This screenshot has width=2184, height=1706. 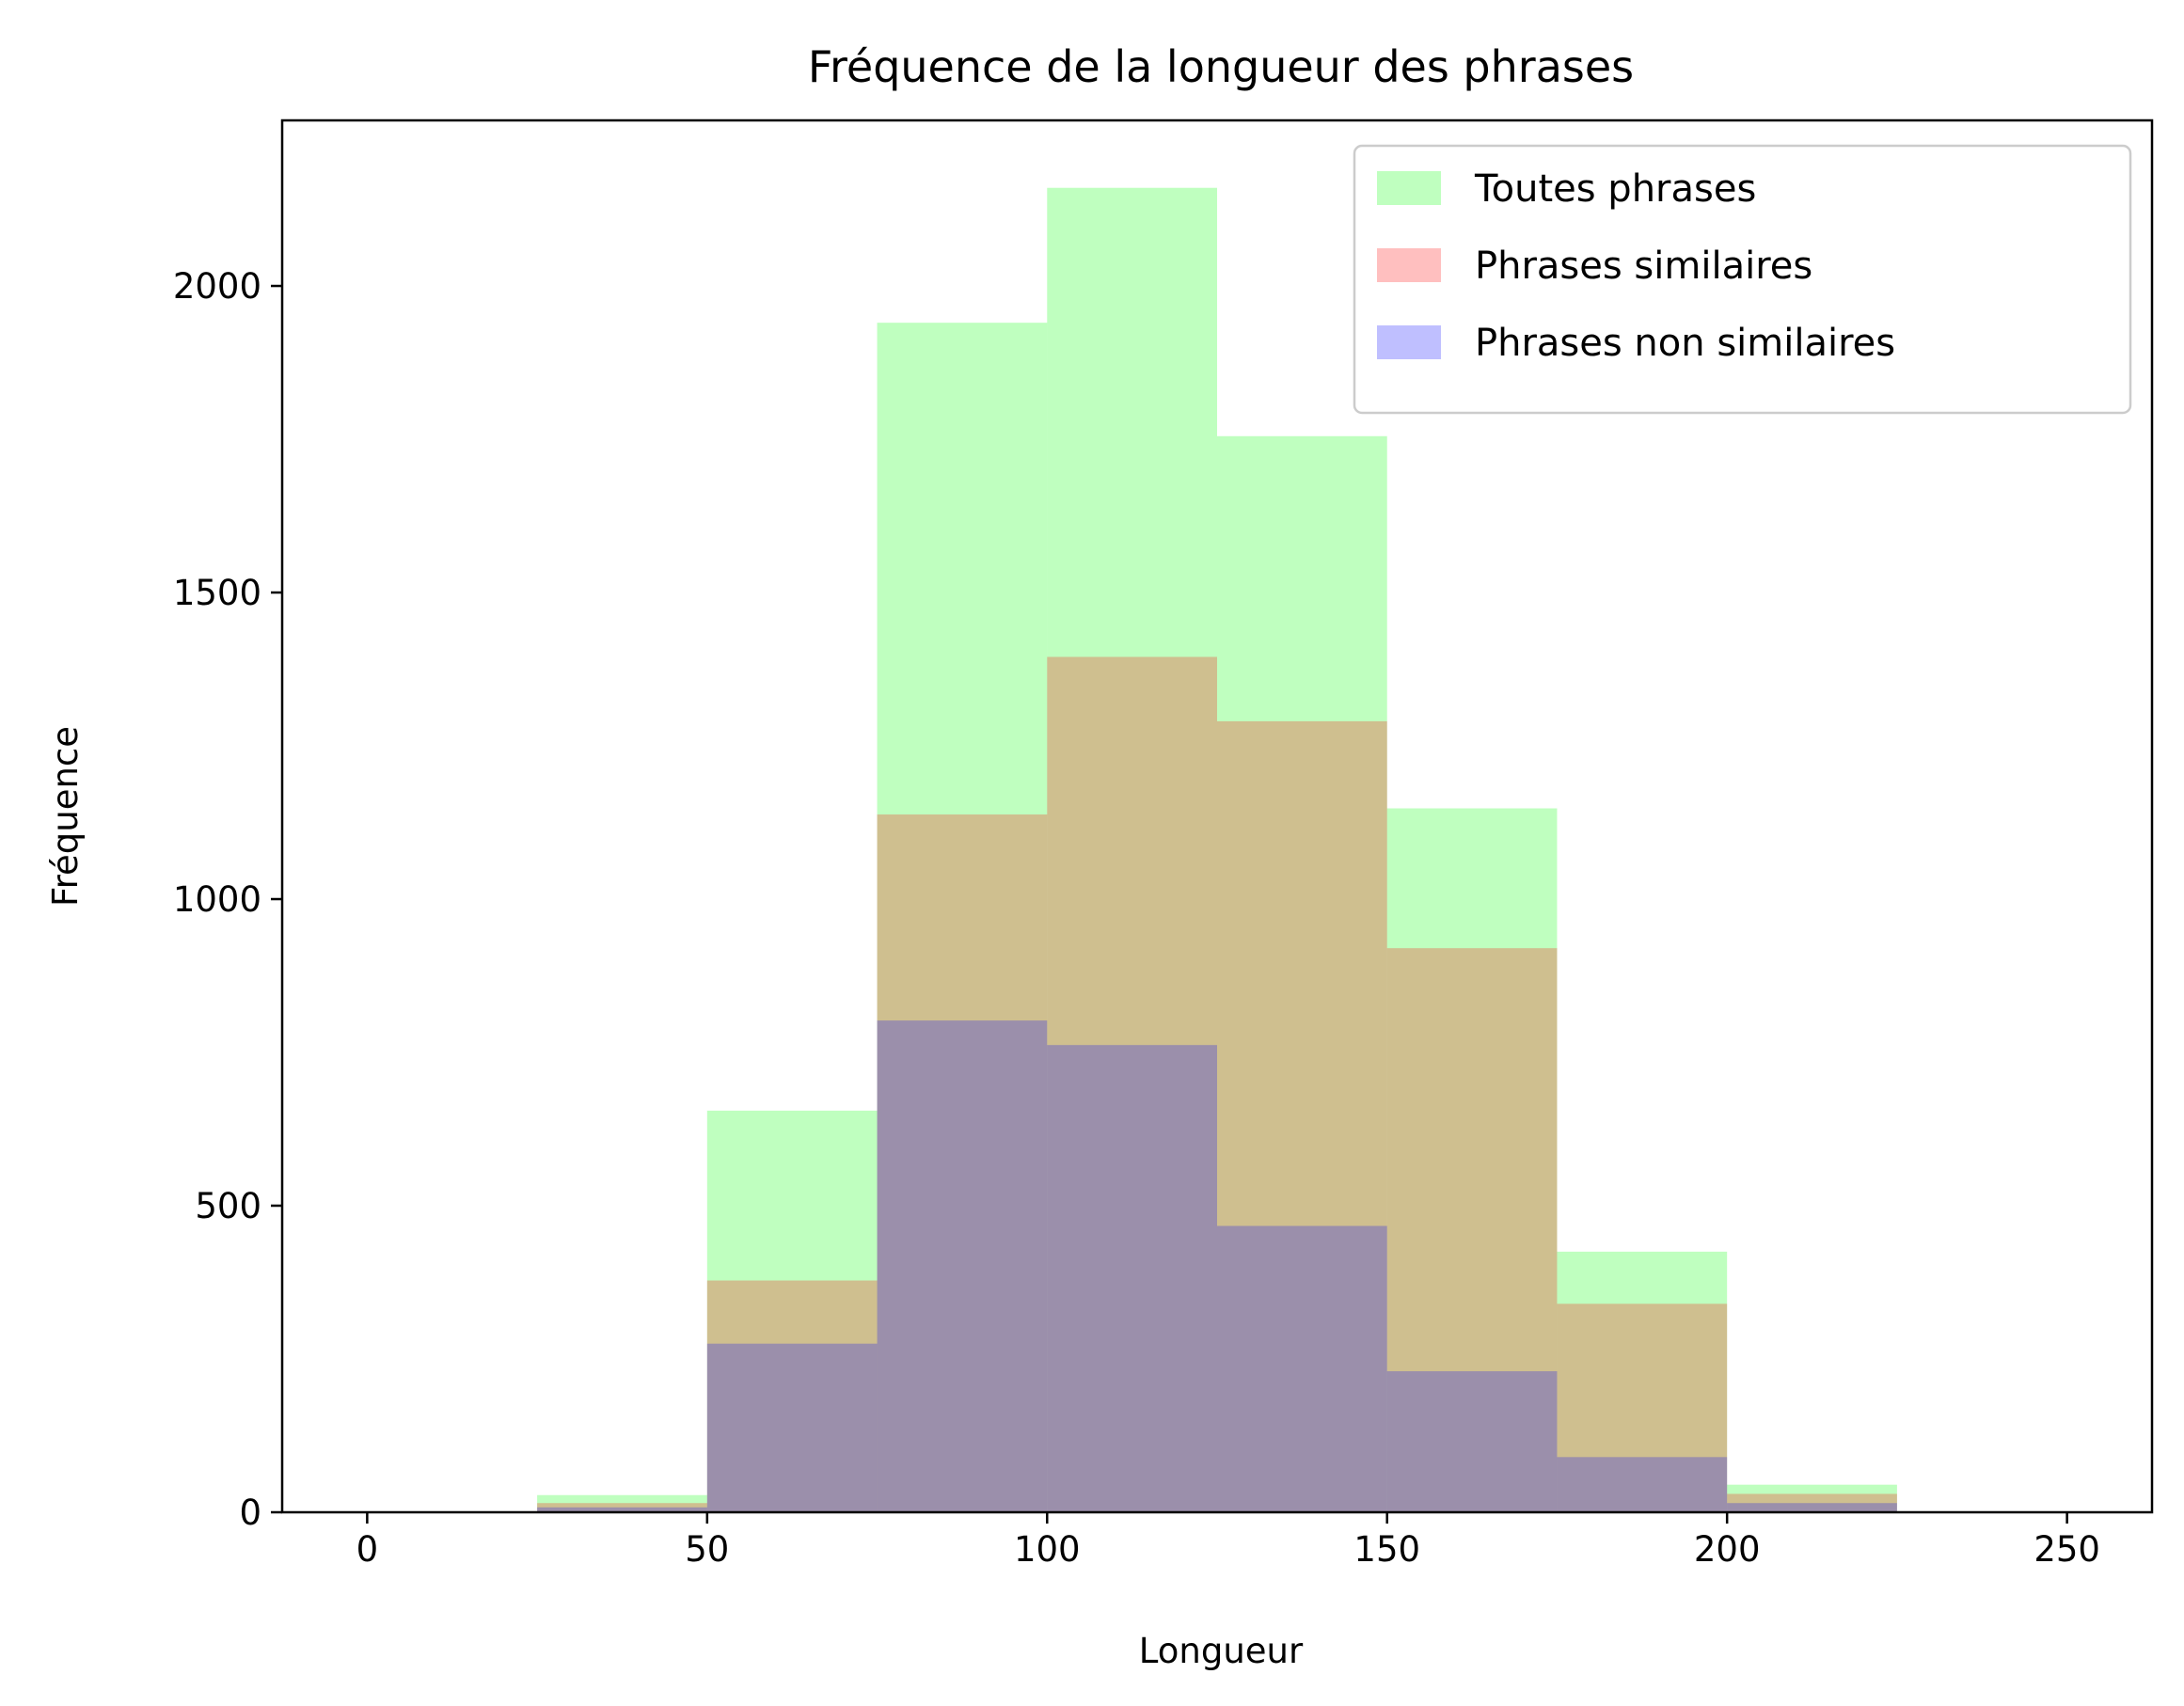 What do you see at coordinates (217, 899) in the screenshot?
I see `y-tick-label: 1000` at bounding box center [217, 899].